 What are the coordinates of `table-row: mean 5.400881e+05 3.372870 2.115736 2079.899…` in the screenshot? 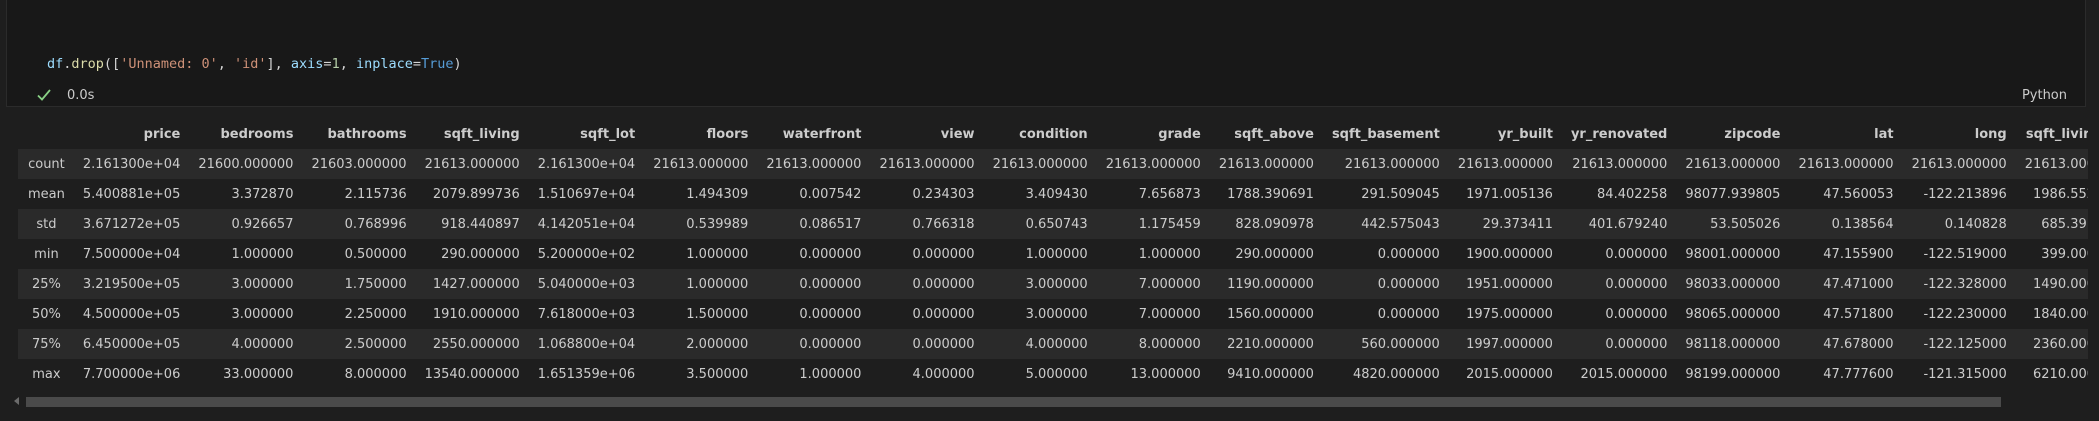 It's located at (1053, 194).